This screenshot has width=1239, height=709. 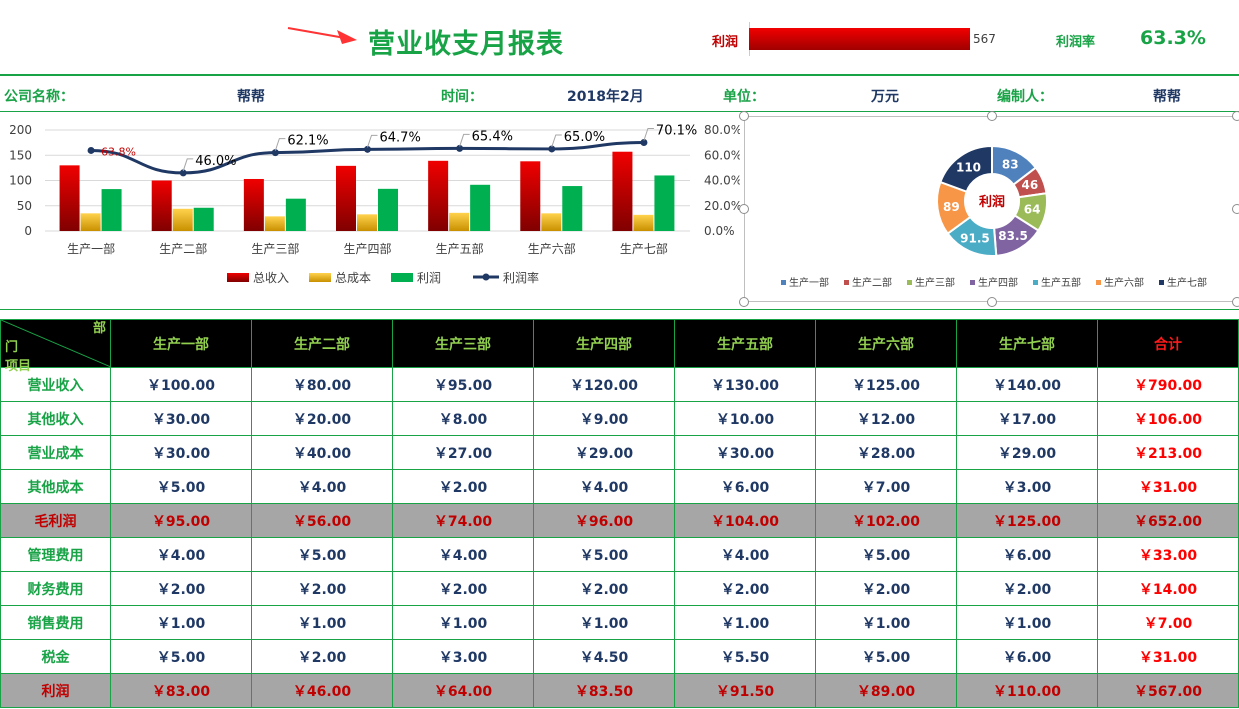 What do you see at coordinates (722, 130) in the screenshot?
I see `y2-tick-label: 80.0%` at bounding box center [722, 130].